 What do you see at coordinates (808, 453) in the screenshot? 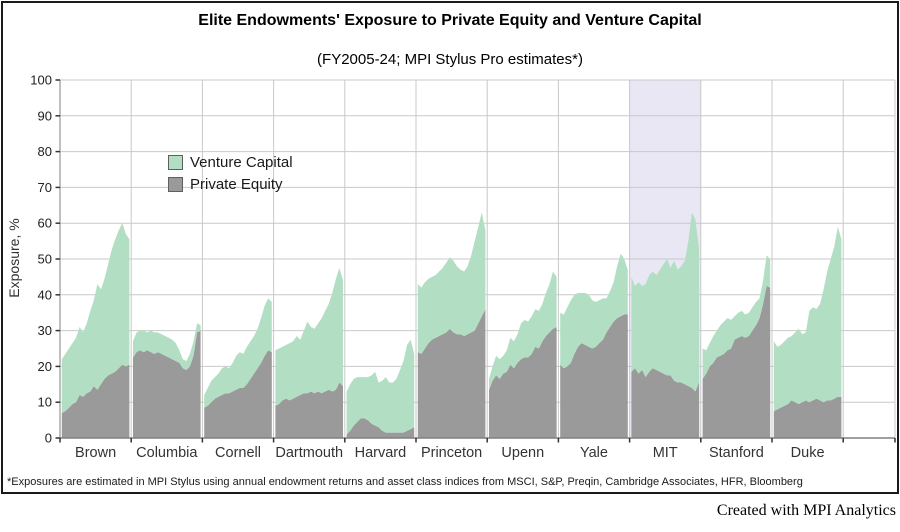
I see `svg-text: Duke` at bounding box center [808, 453].